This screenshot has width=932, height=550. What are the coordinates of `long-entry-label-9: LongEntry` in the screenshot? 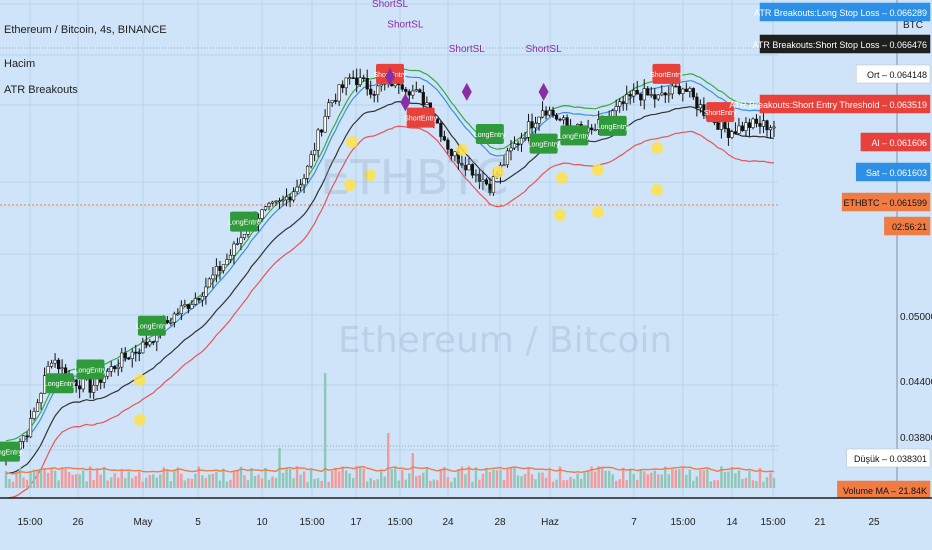 It's located at (574, 135).